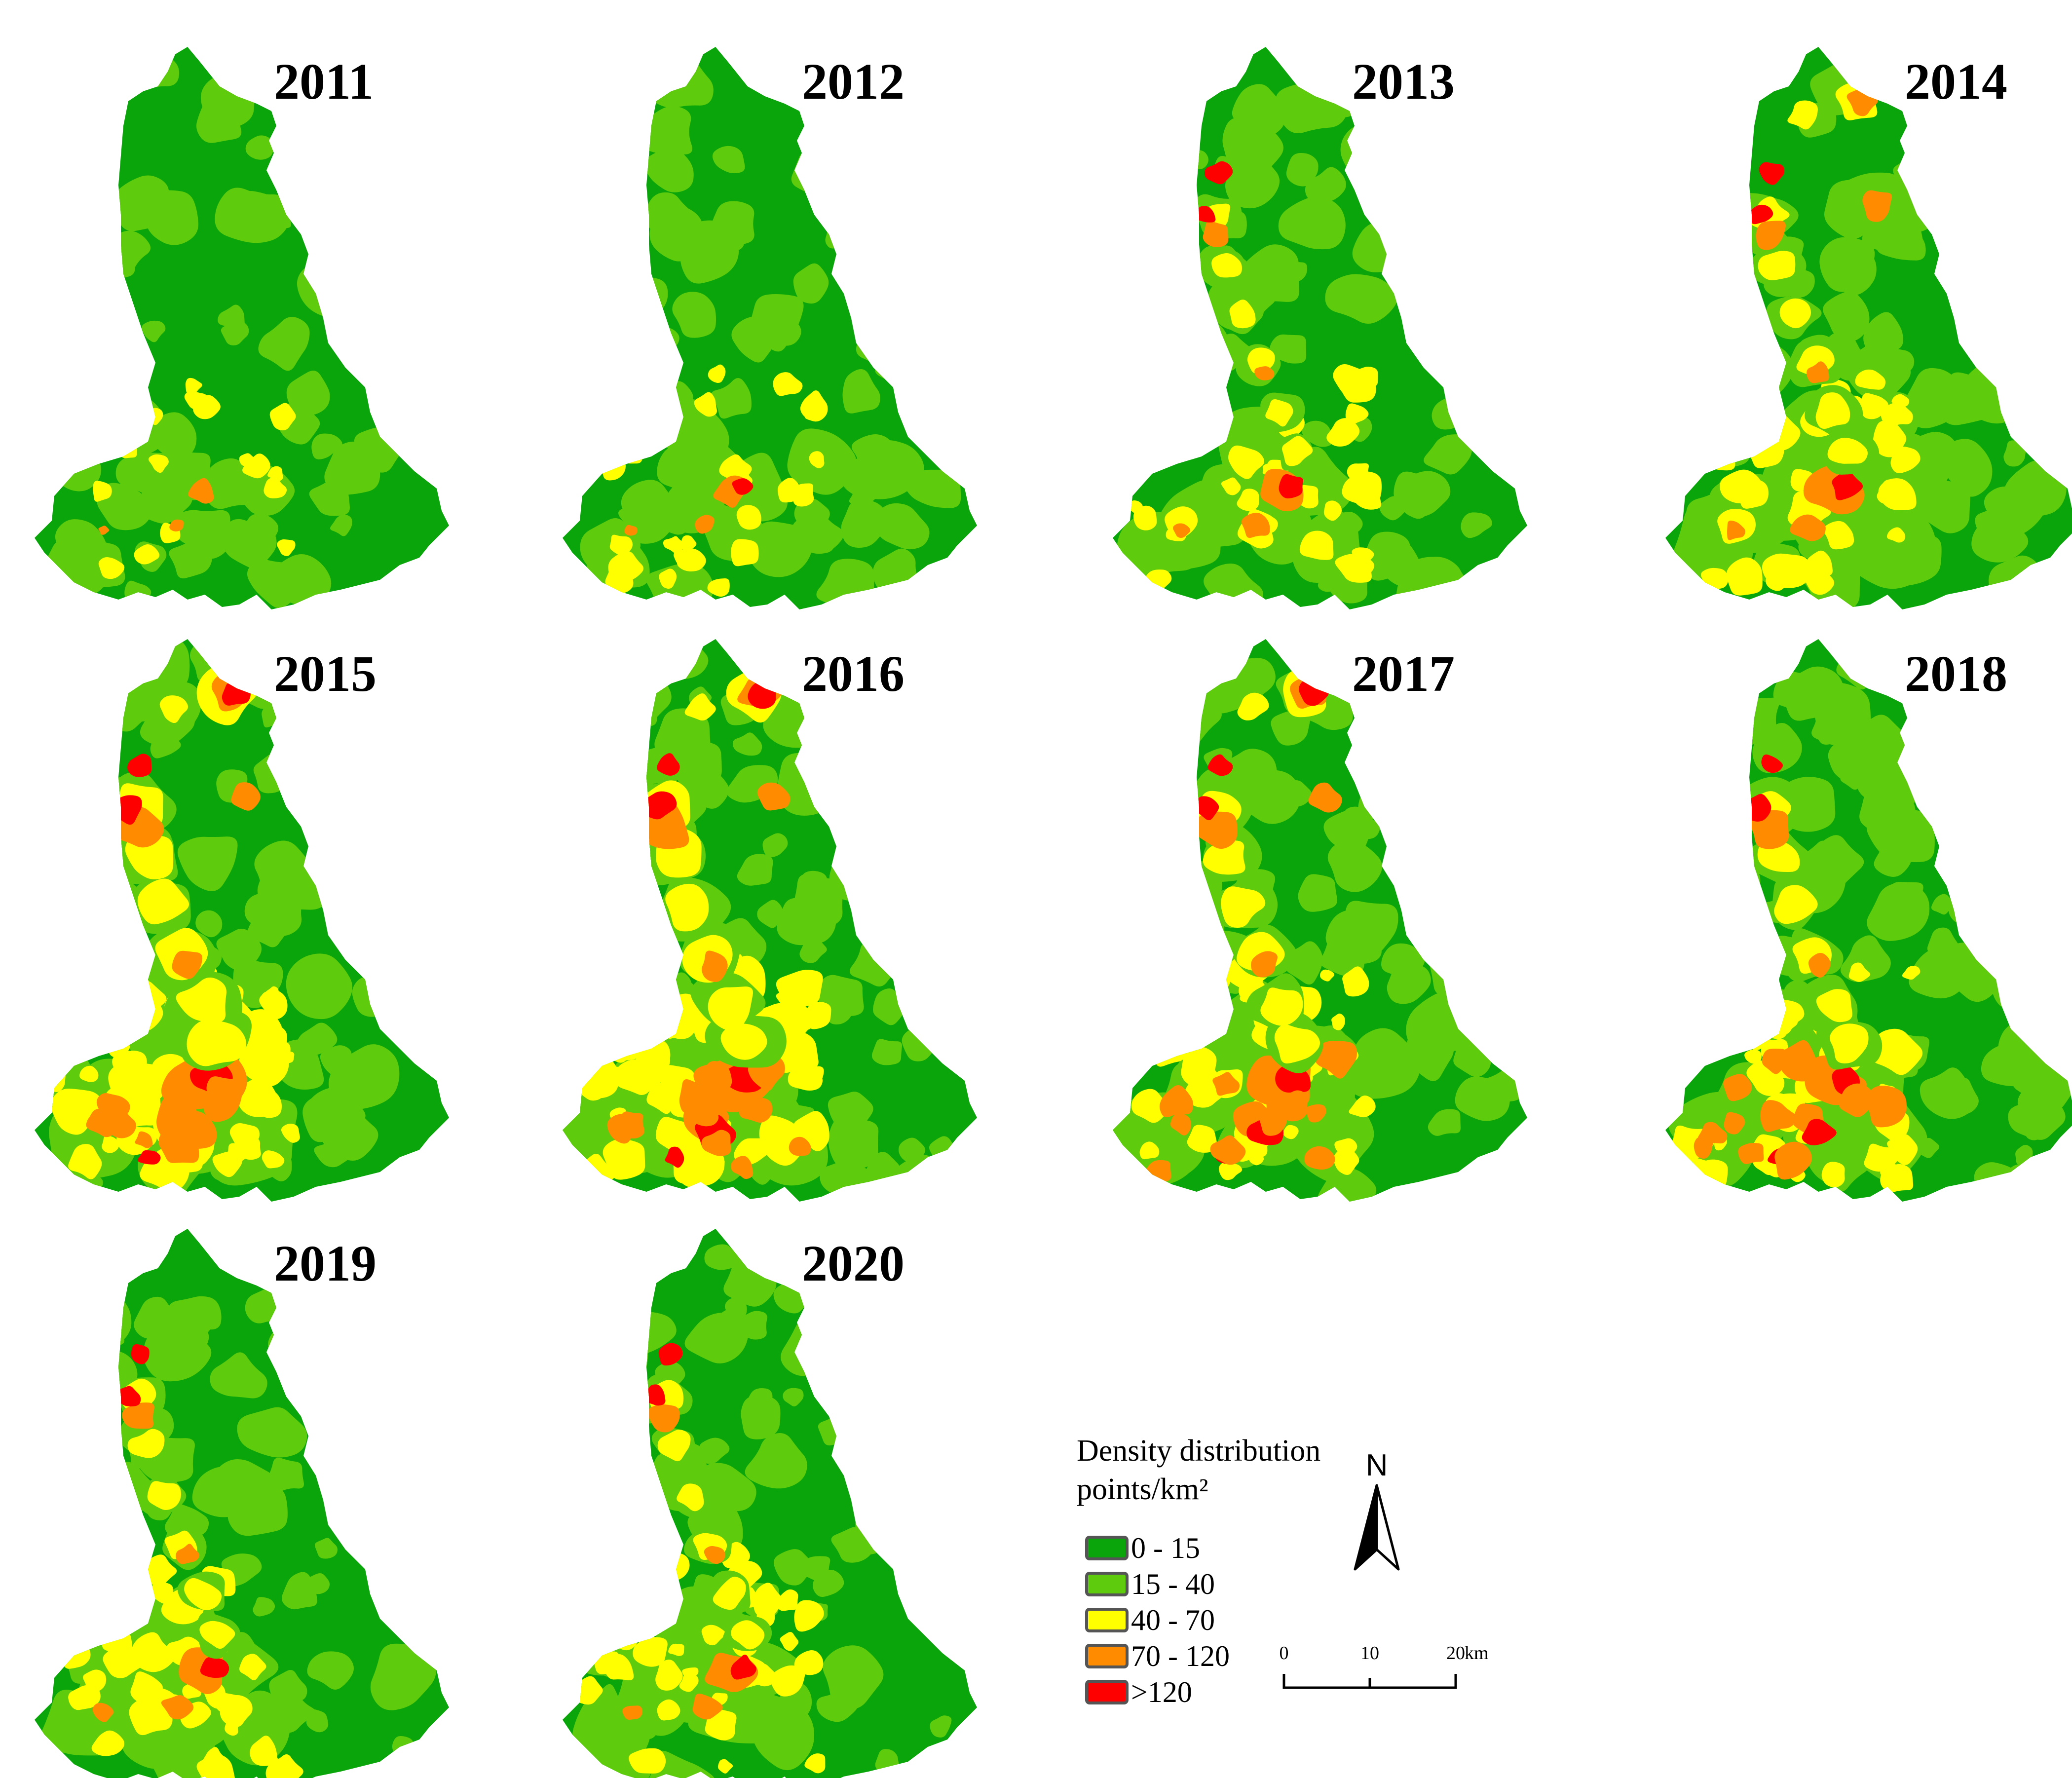 The image size is (2072, 1778). Describe the element at coordinates (1320, 920) in the screenshot. I see `map-panel-2017: 2017` at that location.